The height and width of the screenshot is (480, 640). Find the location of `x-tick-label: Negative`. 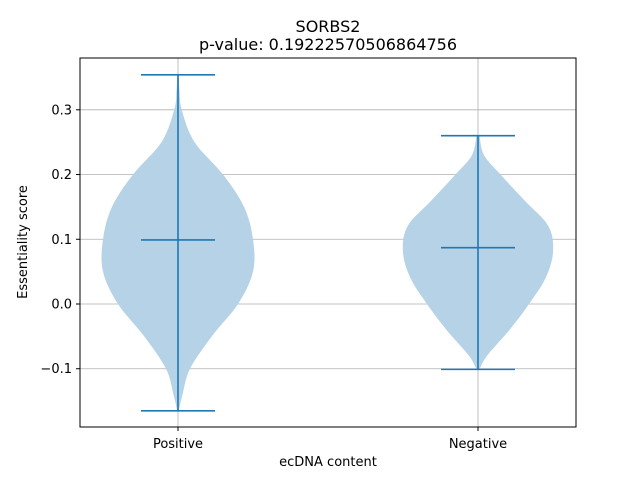

x-tick-label: Negative is located at coordinates (478, 444).